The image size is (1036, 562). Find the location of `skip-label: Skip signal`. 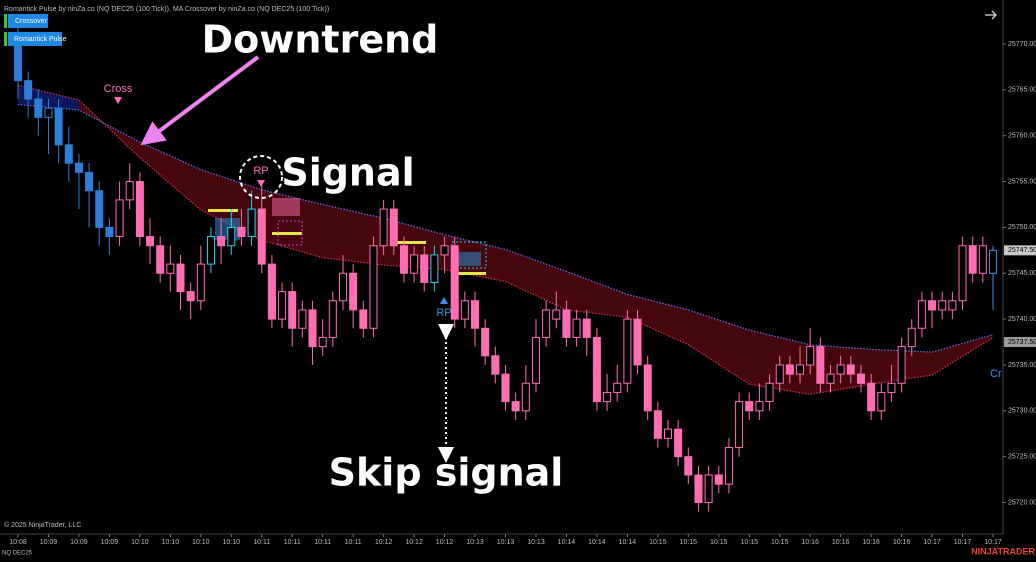

skip-label: Skip signal is located at coordinates (446, 473).